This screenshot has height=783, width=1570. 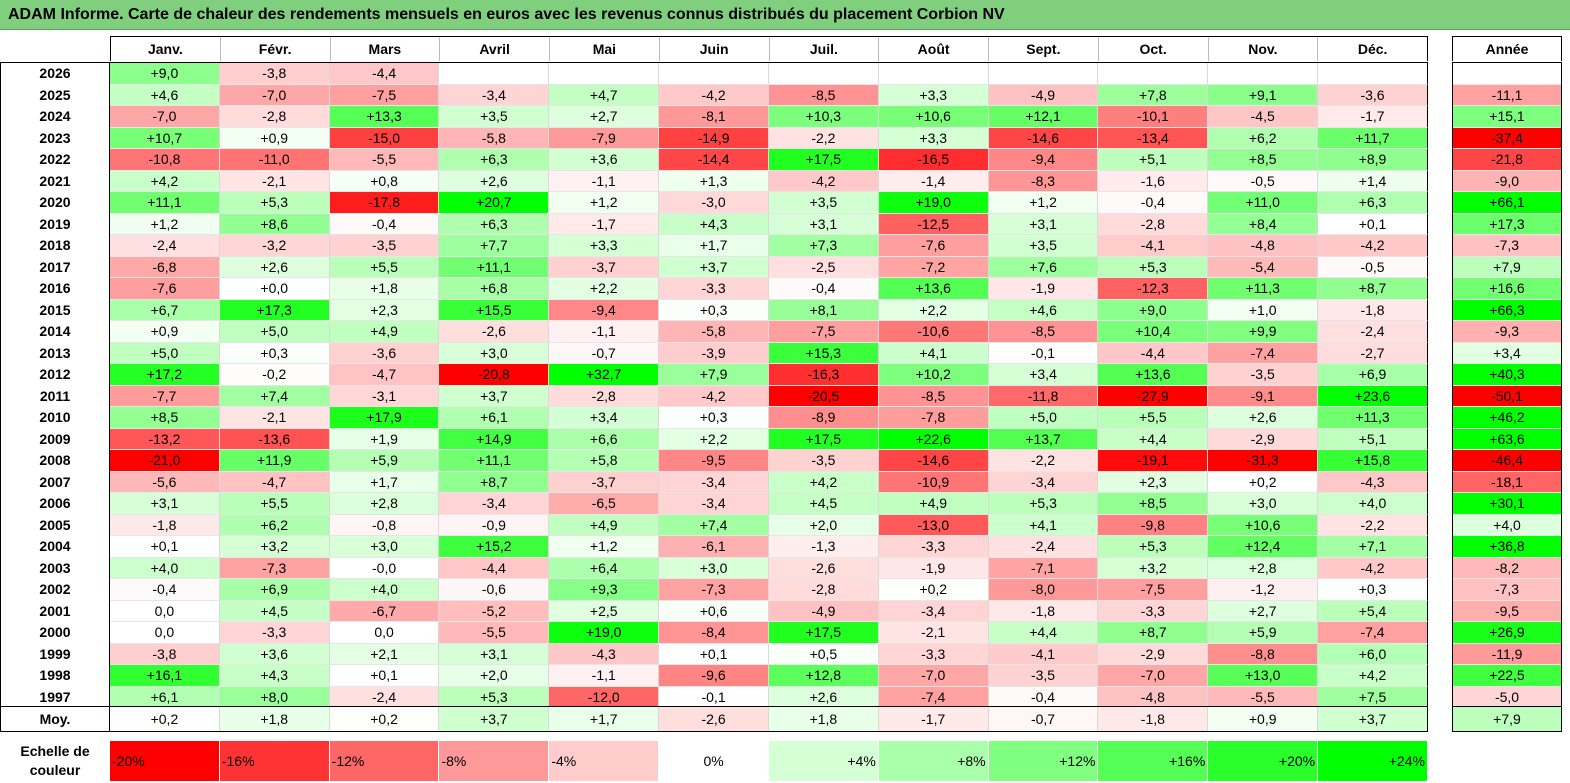 I want to click on heatmap-cell: -6,8, so click(x=165, y=267).